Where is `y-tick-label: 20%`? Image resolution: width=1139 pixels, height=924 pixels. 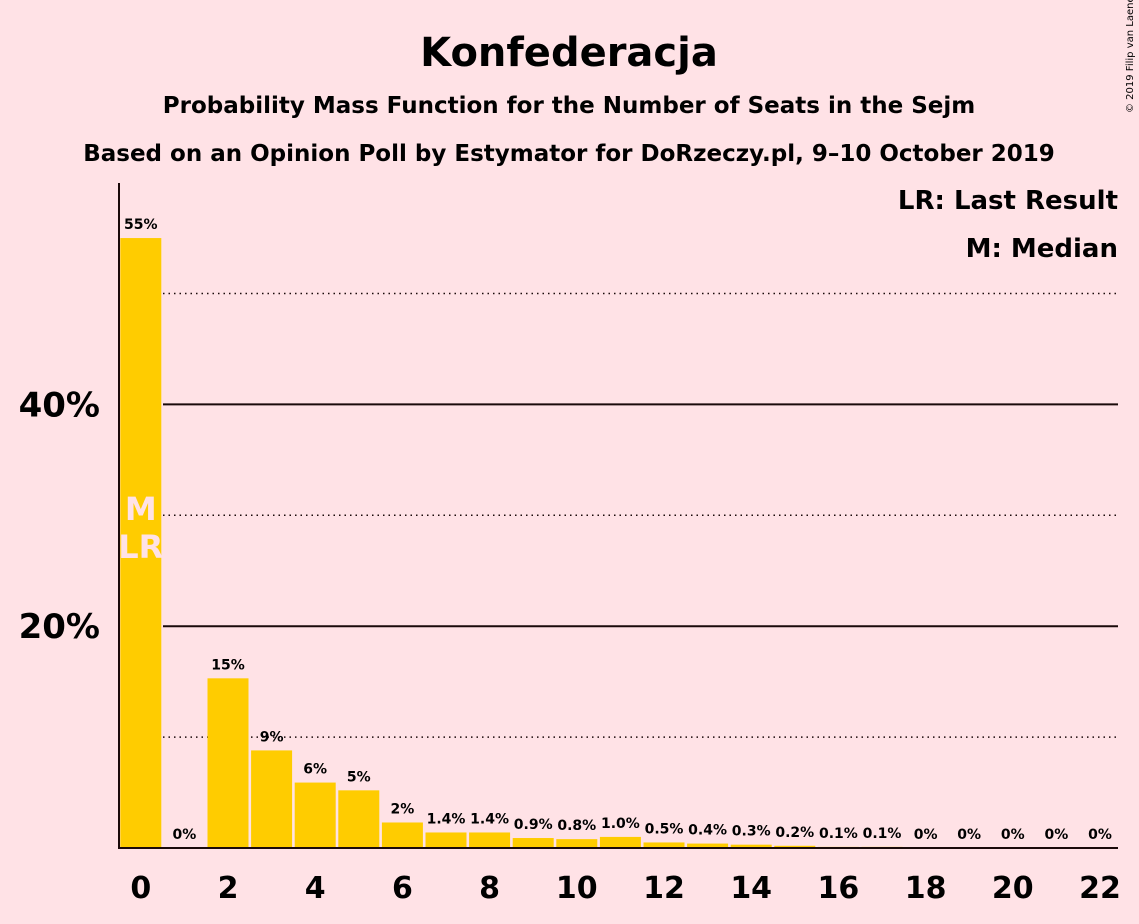
y-tick-label: 20% is located at coordinates (59, 627).